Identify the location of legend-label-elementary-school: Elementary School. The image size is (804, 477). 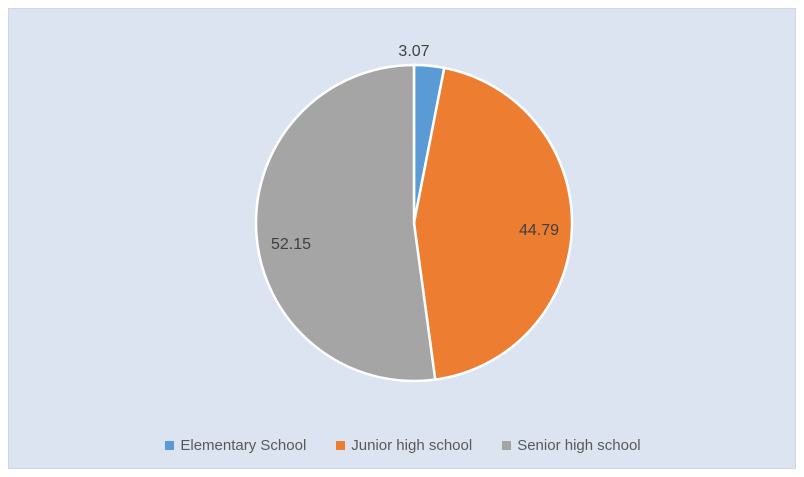
(243, 445).